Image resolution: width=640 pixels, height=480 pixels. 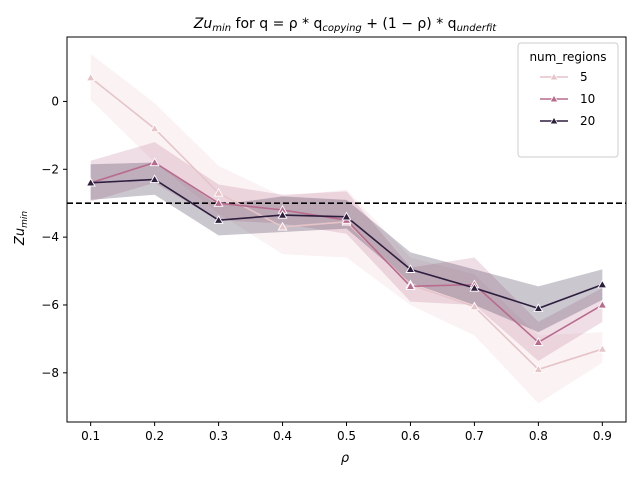 I want to click on x-tick-label: 0.5, so click(x=346, y=436).